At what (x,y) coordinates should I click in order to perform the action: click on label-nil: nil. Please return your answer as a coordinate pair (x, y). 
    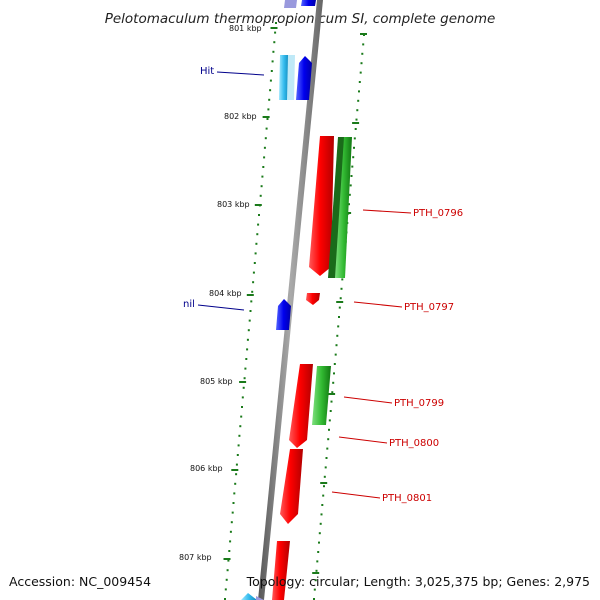
    Looking at the image, I should click on (189, 304).